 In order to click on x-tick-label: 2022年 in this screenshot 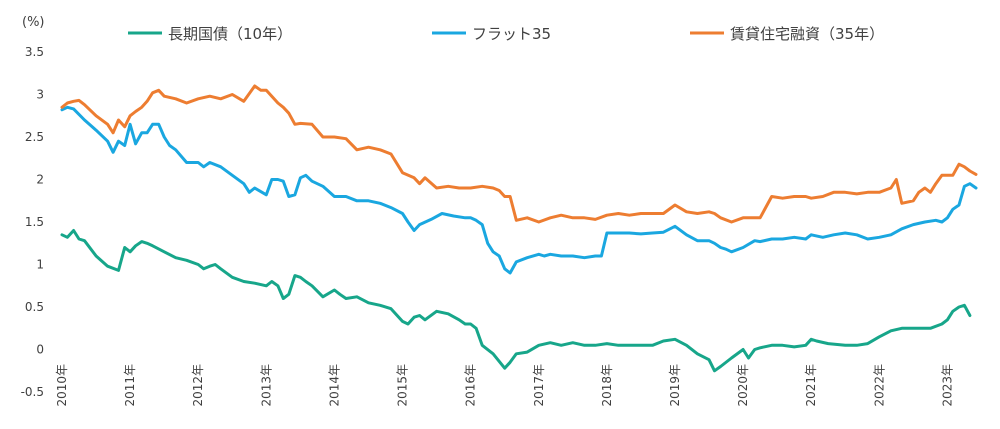, I will do `click(879, 385)`.